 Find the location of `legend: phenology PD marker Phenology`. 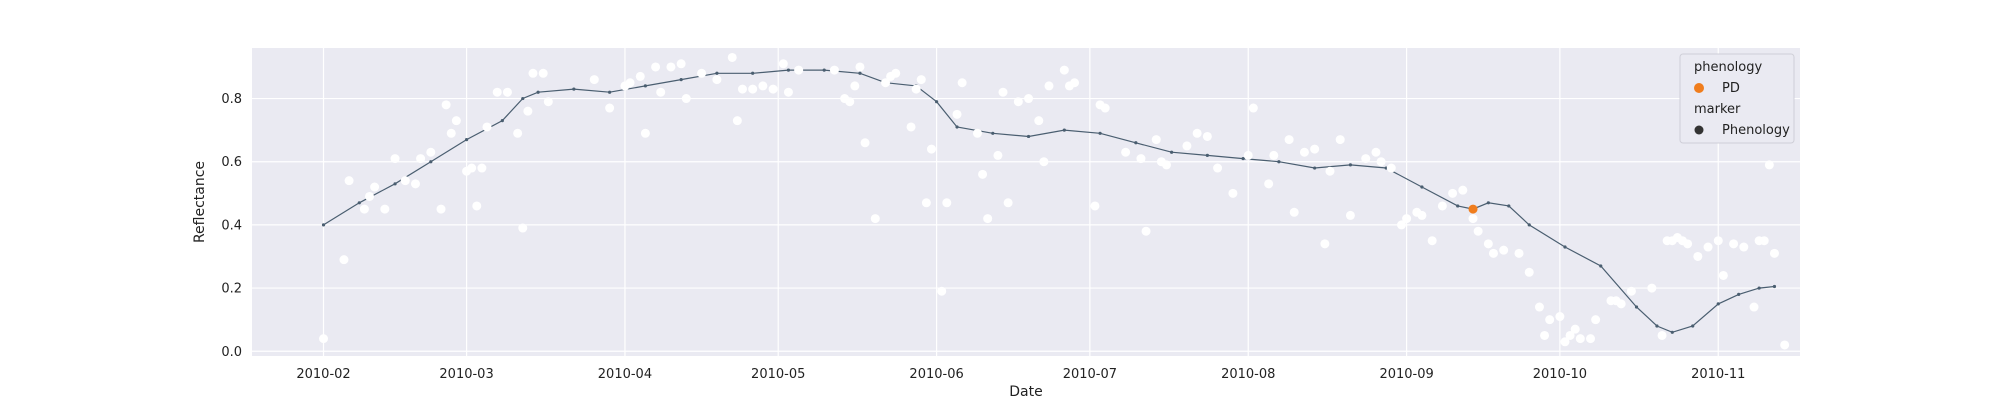

legend: phenology PD marker Phenology is located at coordinates (1737, 98).